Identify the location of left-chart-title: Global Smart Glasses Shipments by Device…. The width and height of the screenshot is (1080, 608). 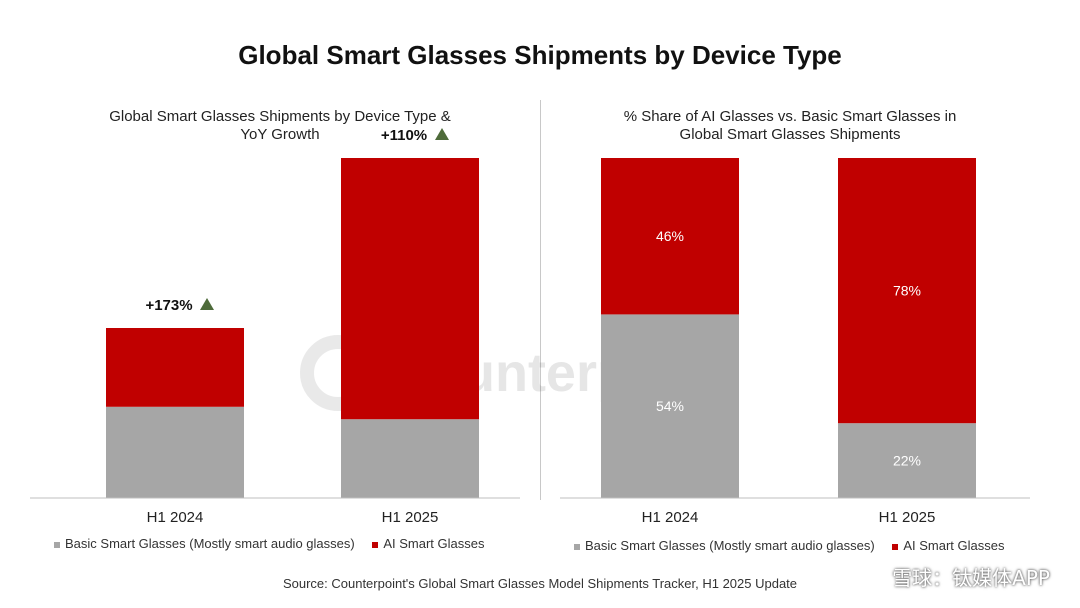
(280, 126).